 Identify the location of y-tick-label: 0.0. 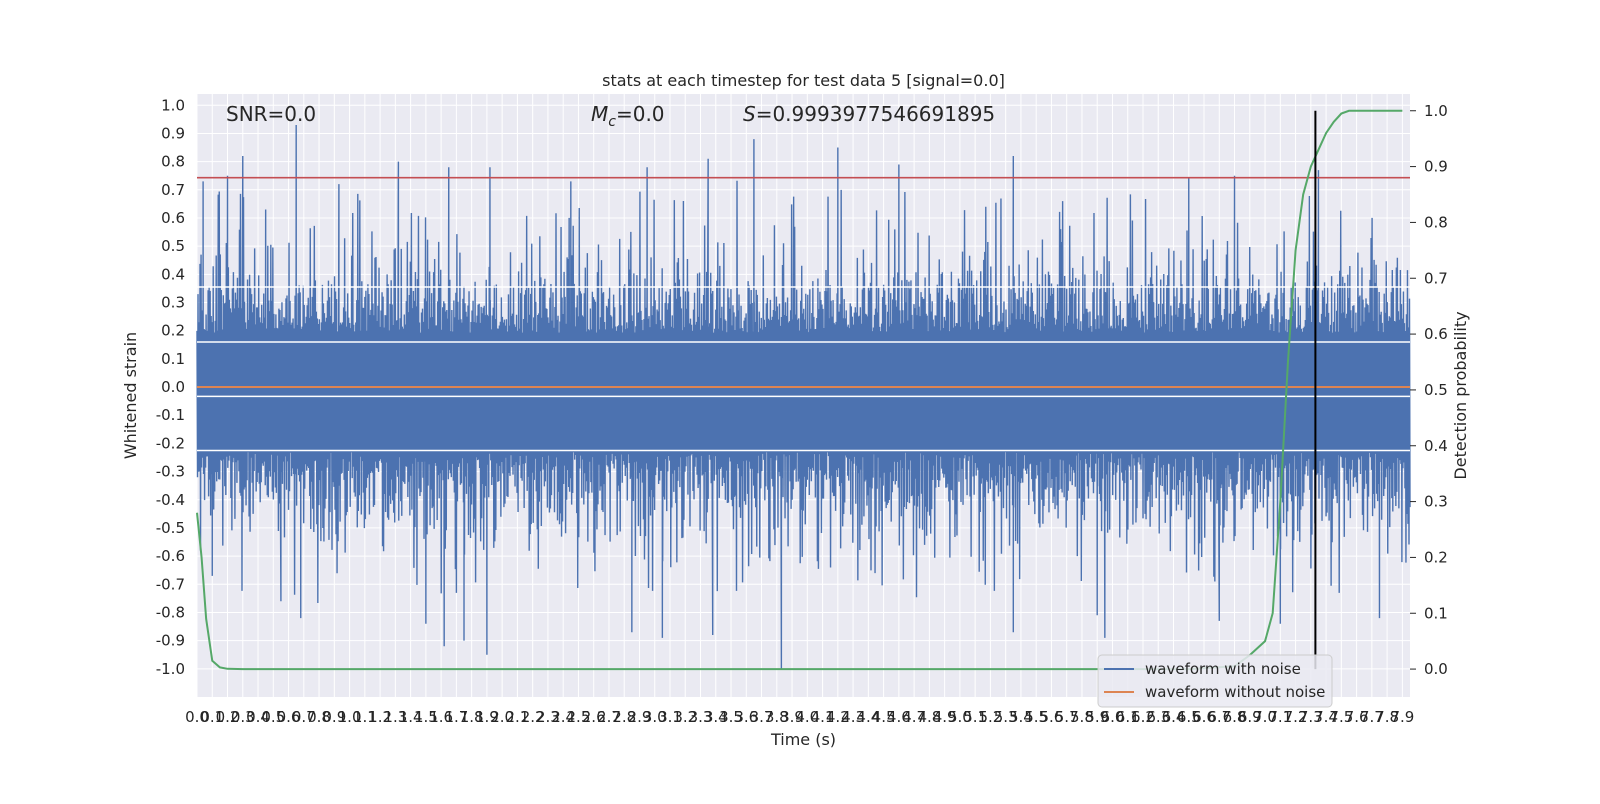
(173, 387).